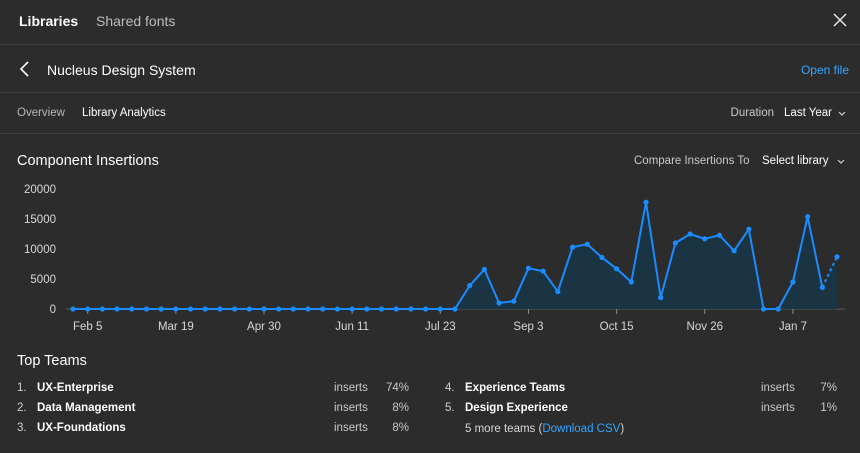 The width and height of the screenshot is (860, 453). What do you see at coordinates (40, 190) in the screenshot?
I see `y-tick-label: 20000` at bounding box center [40, 190].